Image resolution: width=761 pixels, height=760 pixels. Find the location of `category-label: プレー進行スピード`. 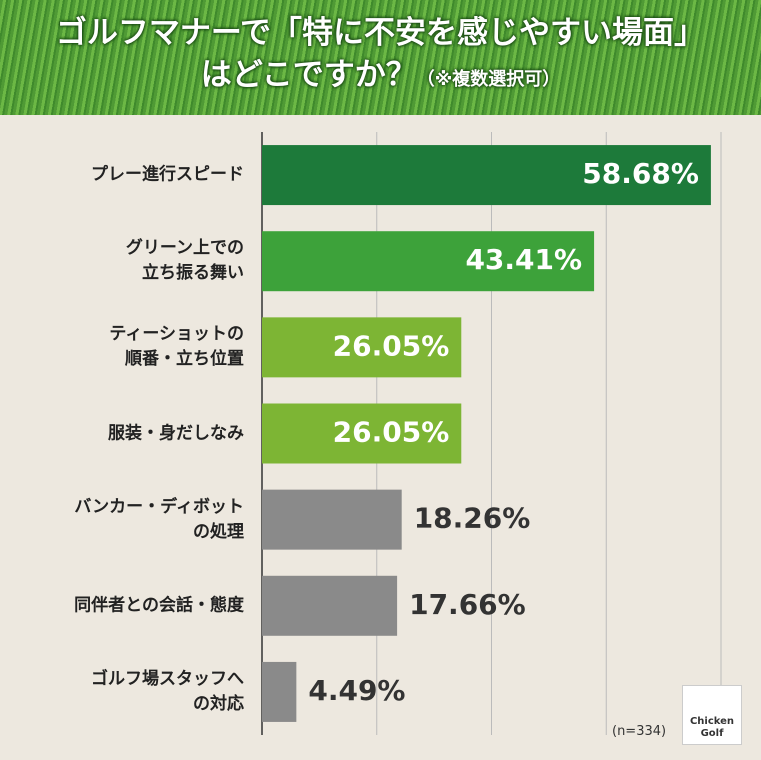

category-label: プレー進行スピード is located at coordinates (167, 174).